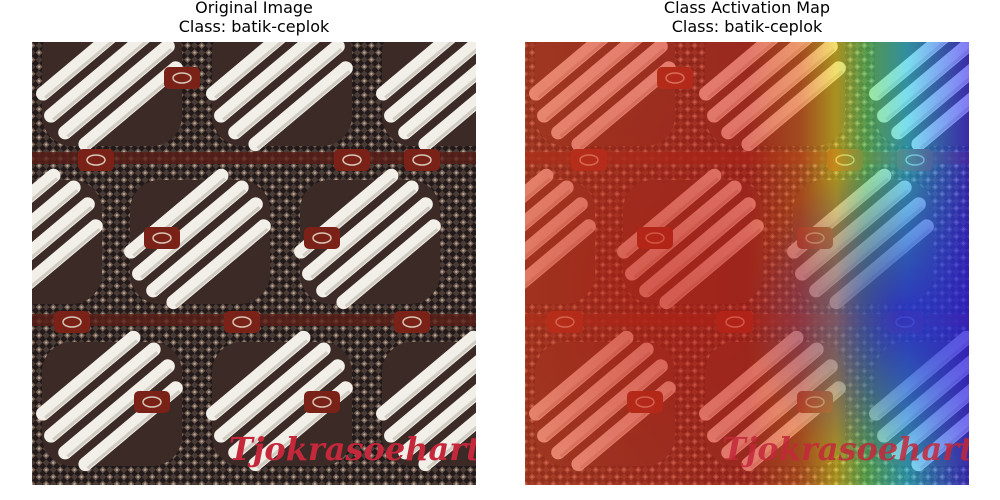 The height and width of the screenshot is (500, 1000). I want to click on panel-title: Original Image, so click(254, 8).